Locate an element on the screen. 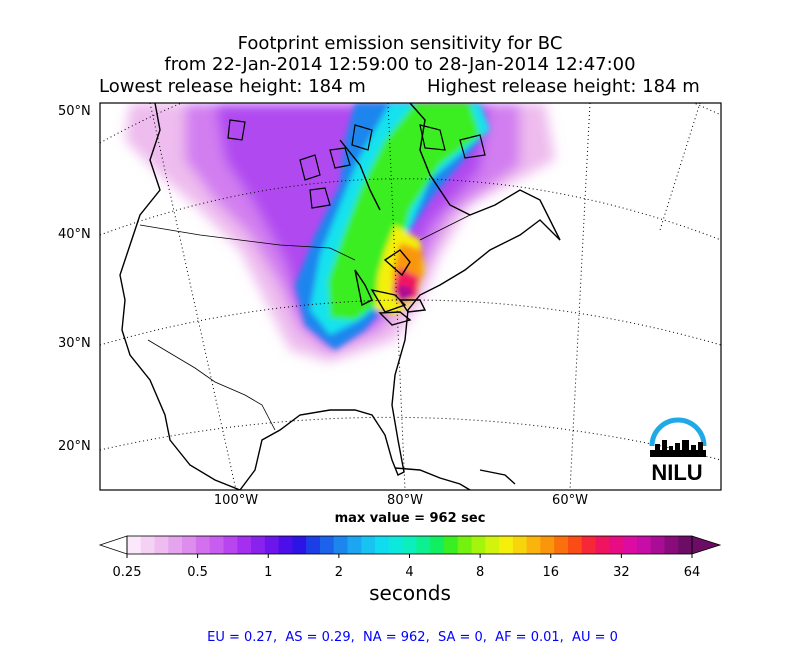  colorbar-tick-label: 8 is located at coordinates (480, 572).